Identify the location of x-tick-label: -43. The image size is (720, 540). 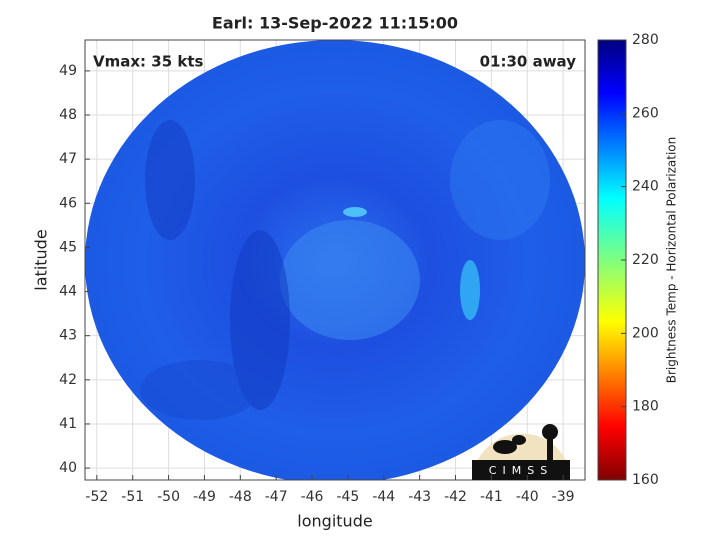
(419, 497).